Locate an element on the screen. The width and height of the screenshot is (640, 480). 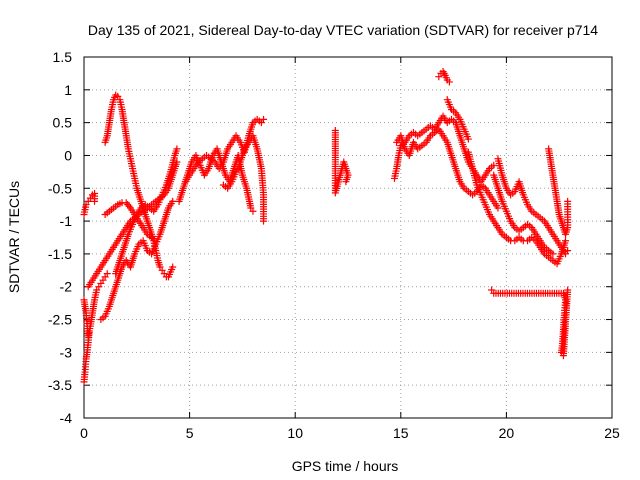
y-tick-label: 0 is located at coordinates (68, 155).